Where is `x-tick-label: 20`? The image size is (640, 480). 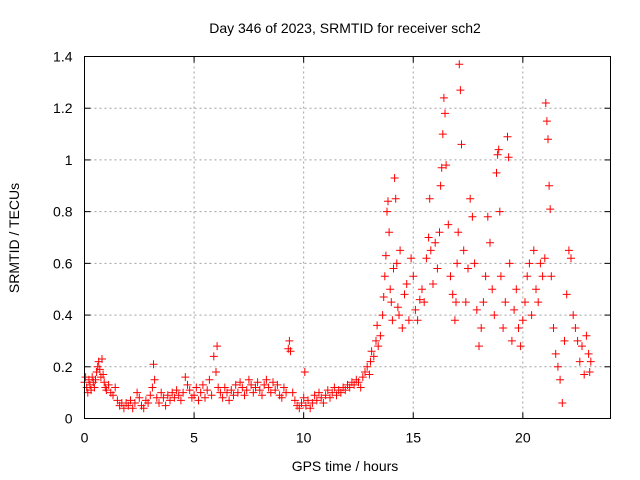 x-tick-label: 20 is located at coordinates (523, 438).